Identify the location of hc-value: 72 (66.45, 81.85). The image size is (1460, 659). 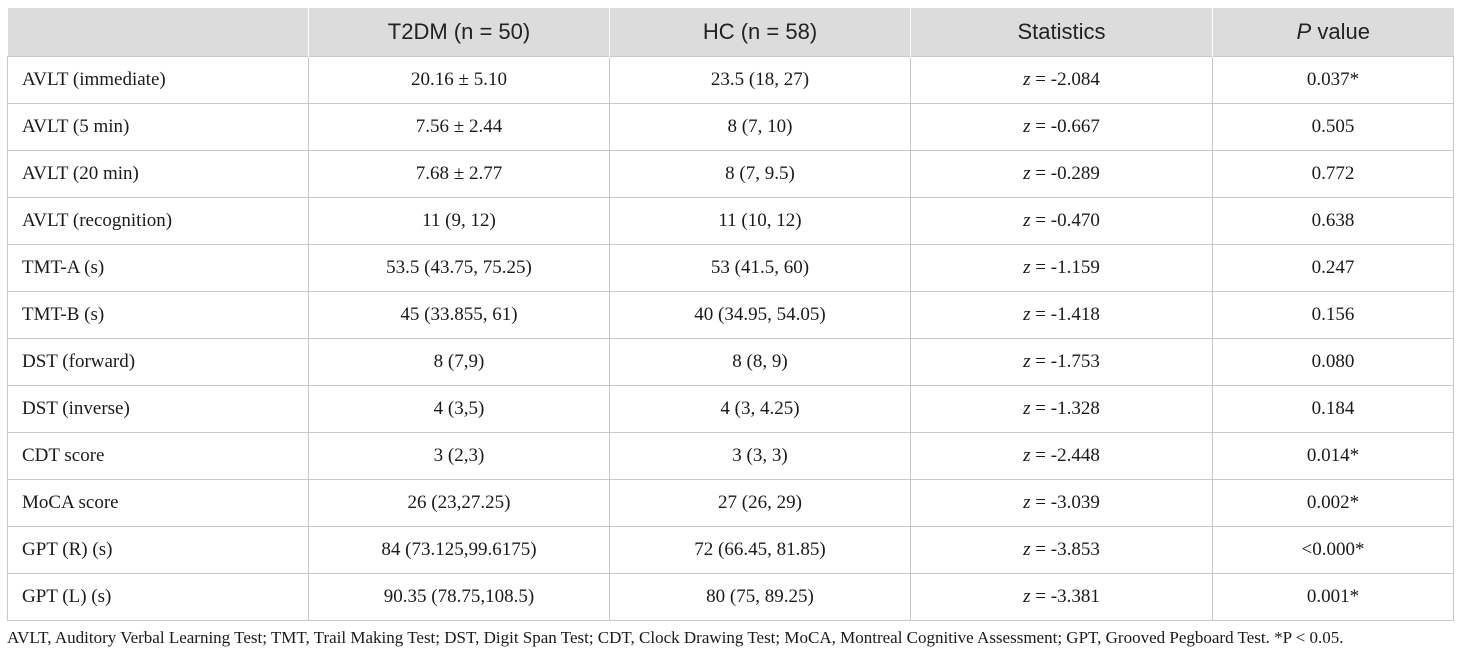
(760, 550).